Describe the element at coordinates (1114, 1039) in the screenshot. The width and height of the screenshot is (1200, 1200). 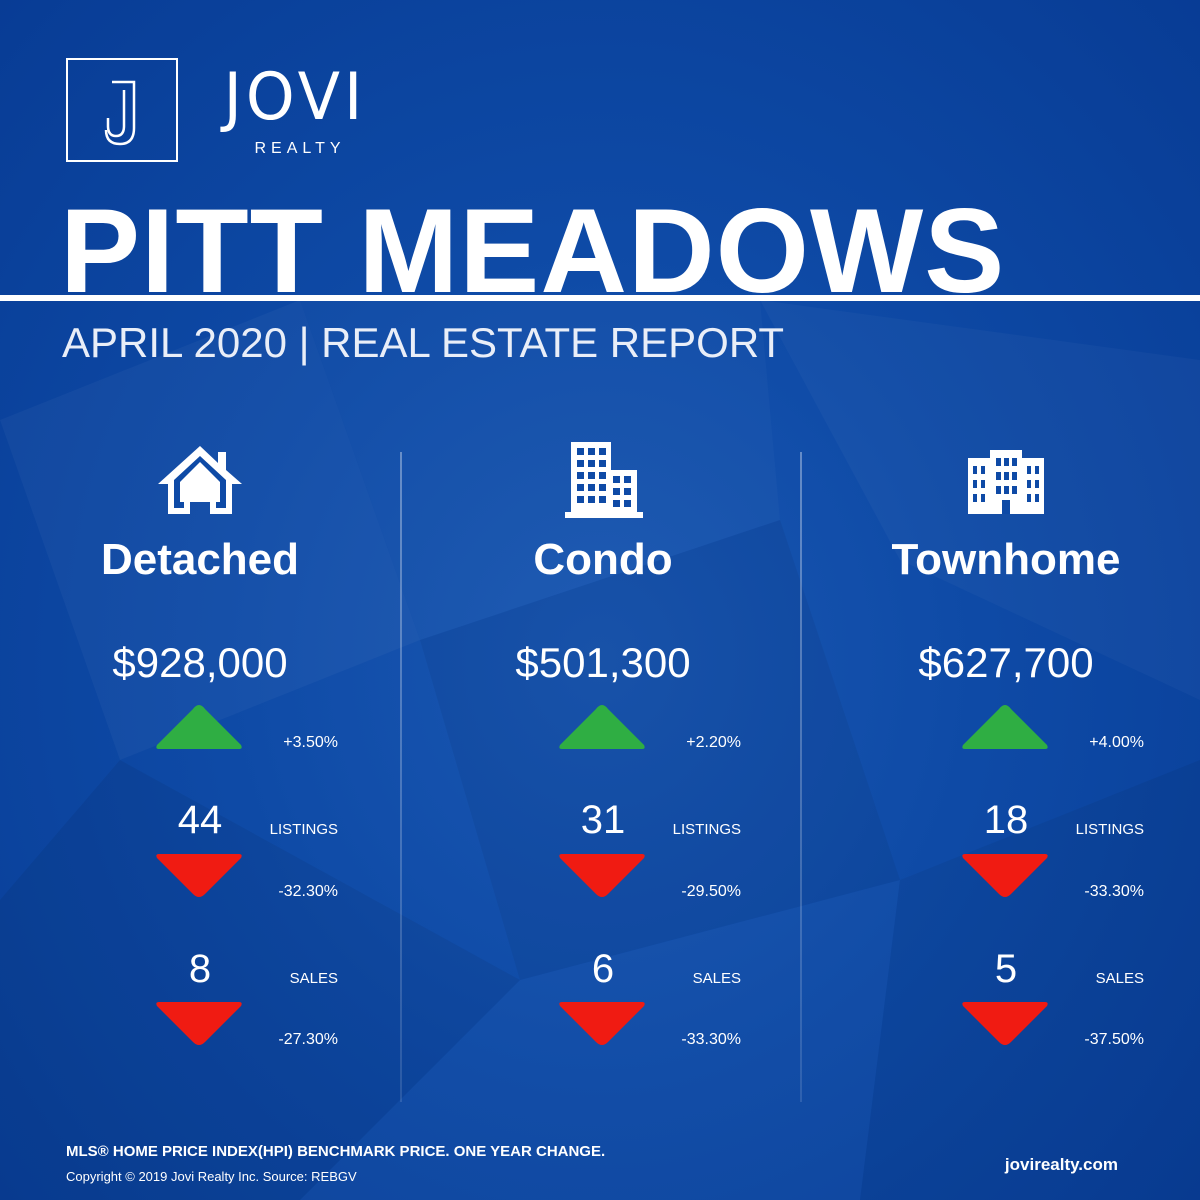
I see `sales-change: -37.50%` at that location.